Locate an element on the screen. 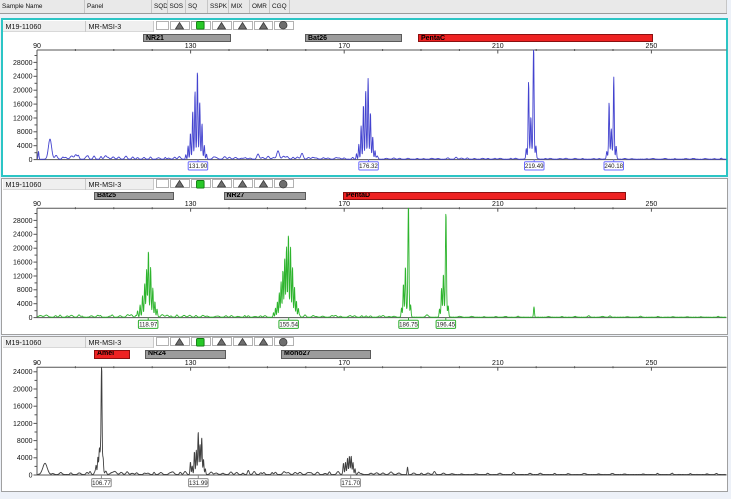  svg-text: 155.54 is located at coordinates (288, 325).